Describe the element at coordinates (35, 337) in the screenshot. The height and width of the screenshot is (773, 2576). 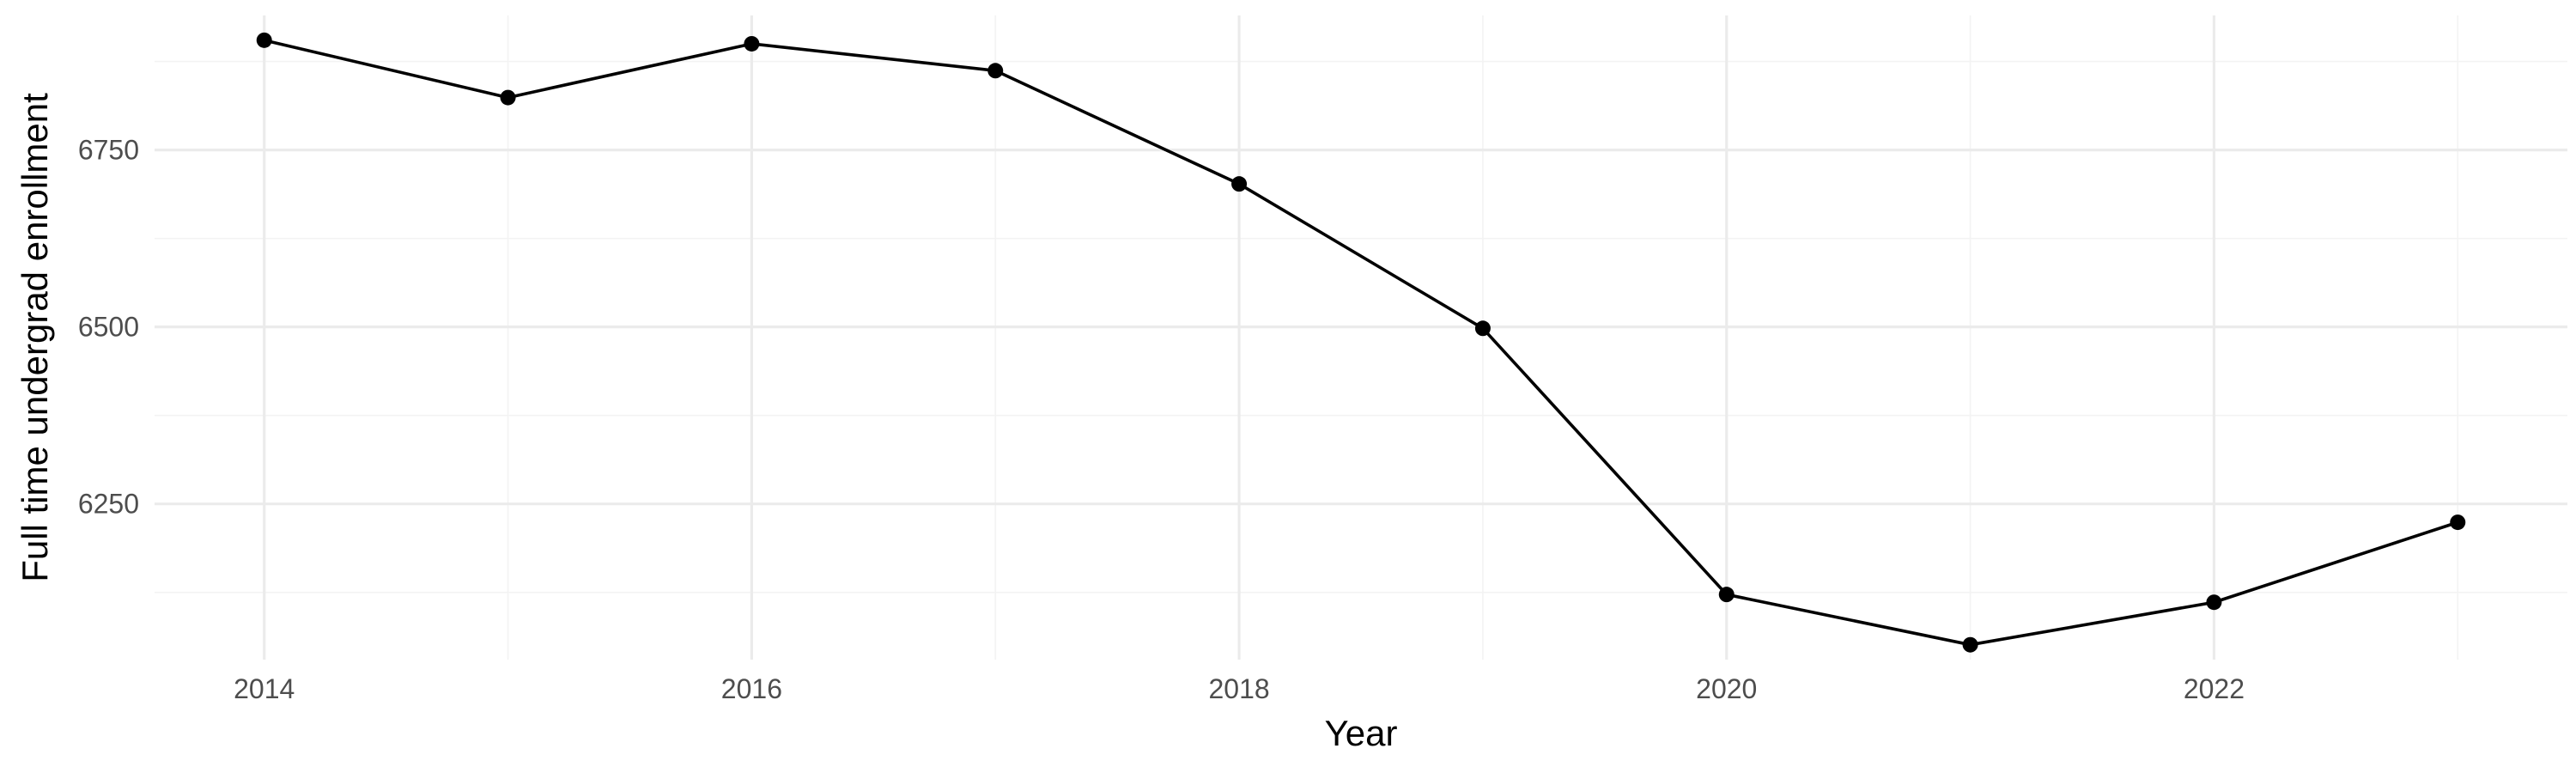
I see `y-axis-title: Full time undergrad enrollment` at that location.